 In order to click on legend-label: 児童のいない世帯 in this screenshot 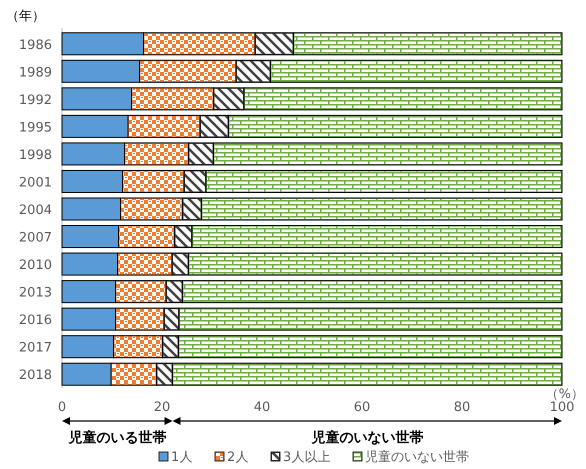, I will do `click(417, 457)`.